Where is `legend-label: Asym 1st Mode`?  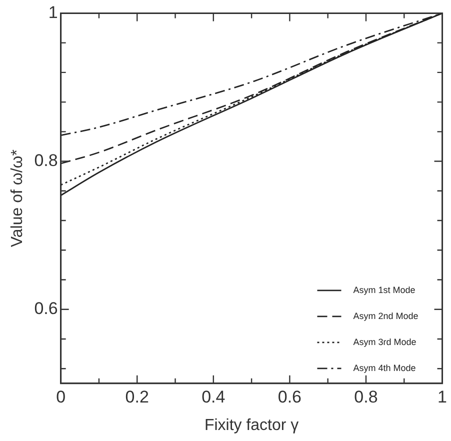
legend-label: Asym 1st Mode is located at coordinates (384, 289).